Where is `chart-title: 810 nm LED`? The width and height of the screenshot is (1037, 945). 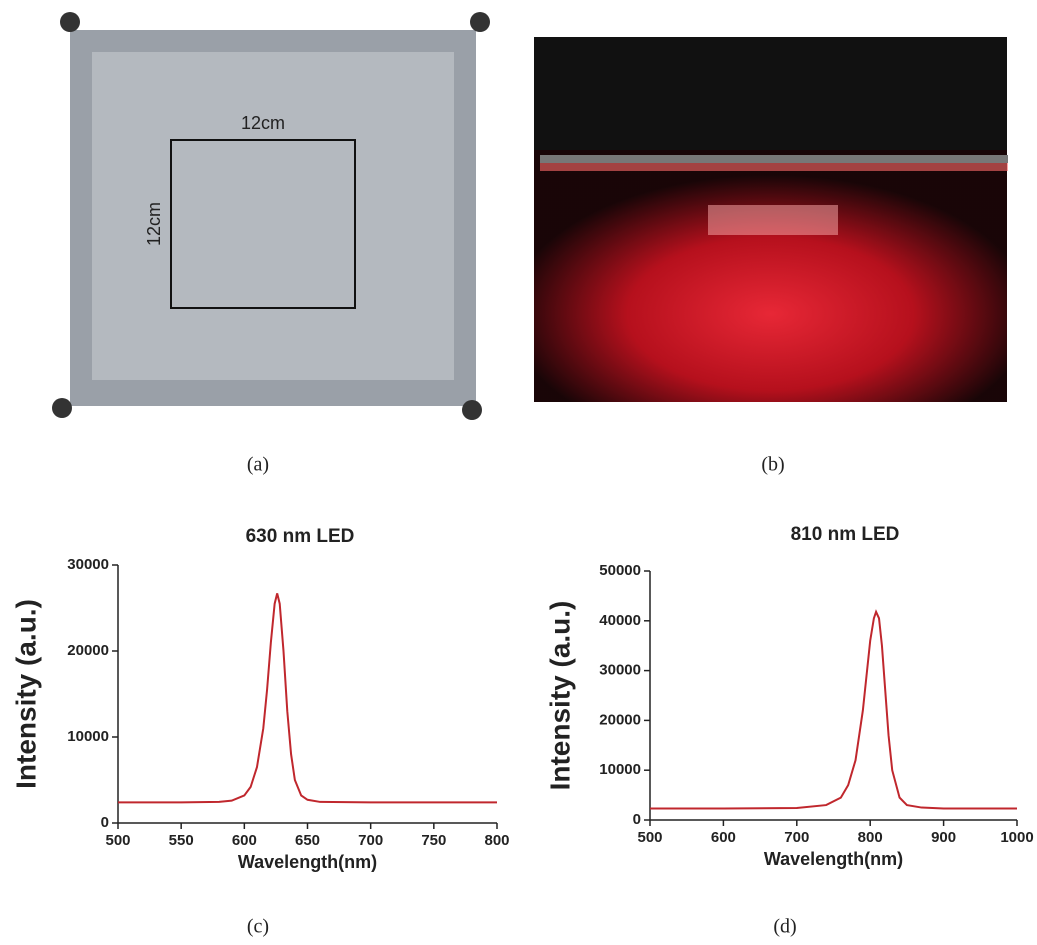 chart-title: 810 nm LED is located at coordinates (845, 534).